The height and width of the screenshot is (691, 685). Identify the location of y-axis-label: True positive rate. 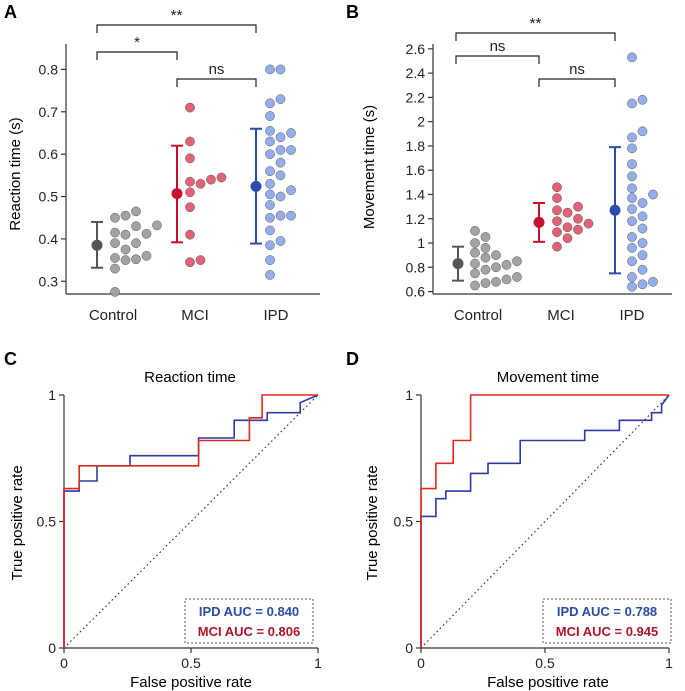
(17, 522).